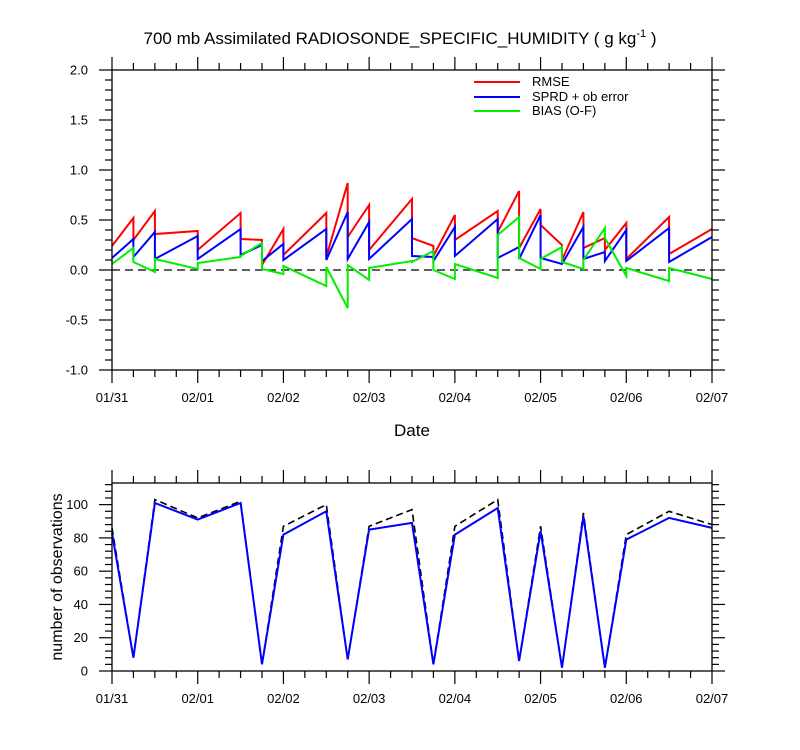 This screenshot has width=800, height=750. Describe the element at coordinates (564, 110) in the screenshot. I see `legend-label-bias: BIAS (O-F)` at that location.